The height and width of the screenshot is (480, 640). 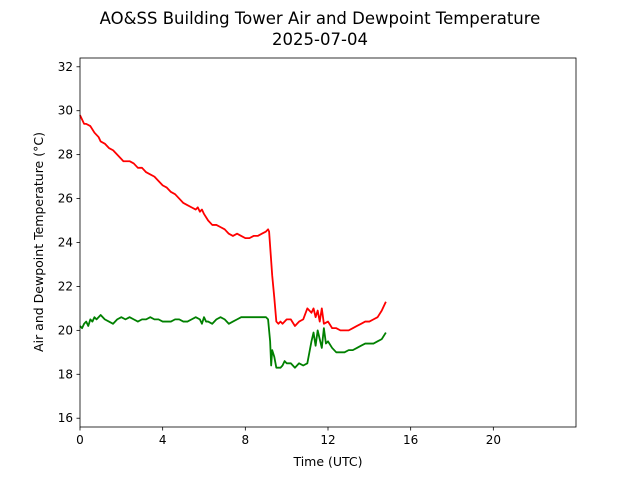 What do you see at coordinates (327, 461) in the screenshot?
I see `x-axis-label: Time (UTC)` at bounding box center [327, 461].